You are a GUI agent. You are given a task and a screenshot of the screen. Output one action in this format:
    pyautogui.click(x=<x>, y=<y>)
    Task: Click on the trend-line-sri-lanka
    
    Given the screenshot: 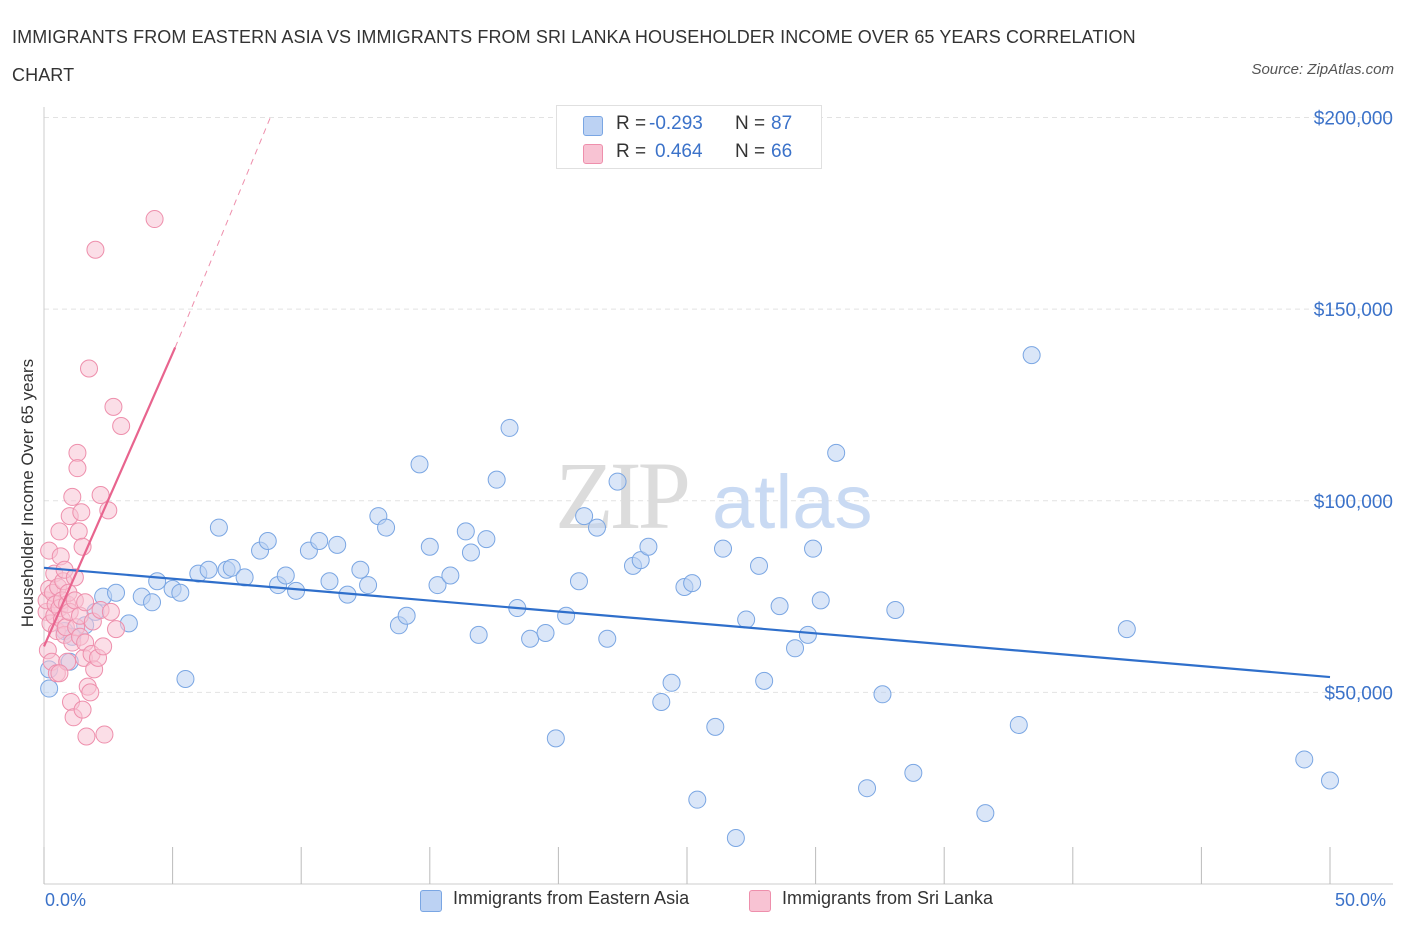 What is the action you would take?
    pyautogui.click(x=109, y=497)
    